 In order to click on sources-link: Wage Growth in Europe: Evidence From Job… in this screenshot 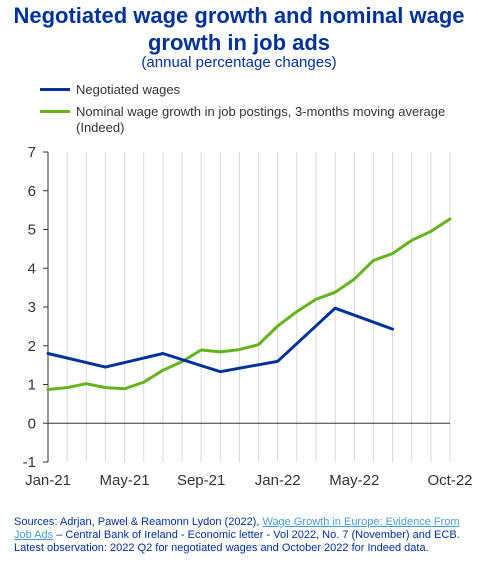, I will do `click(237, 528)`.